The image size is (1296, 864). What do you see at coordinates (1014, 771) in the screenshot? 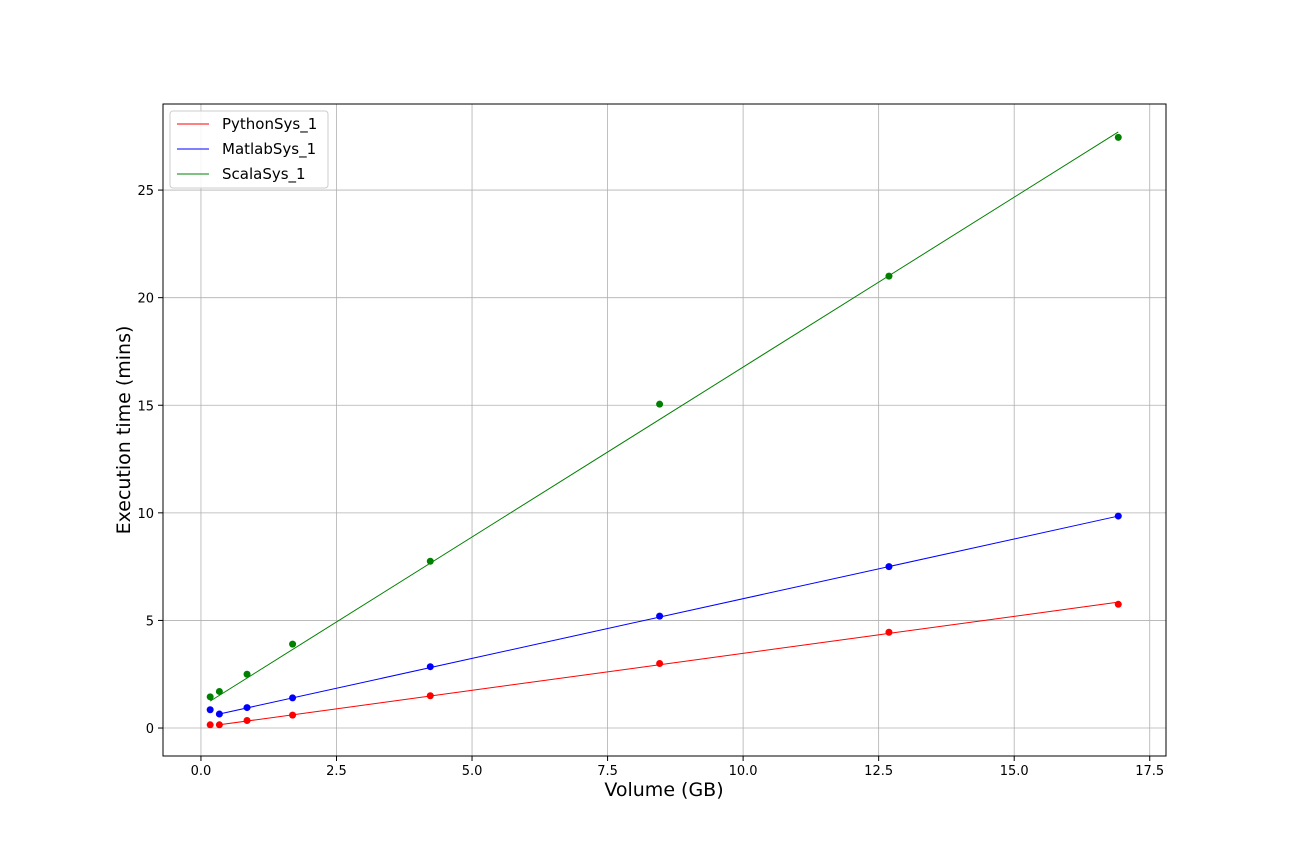
I see `x-tick-label: 15.0` at bounding box center [1014, 771].